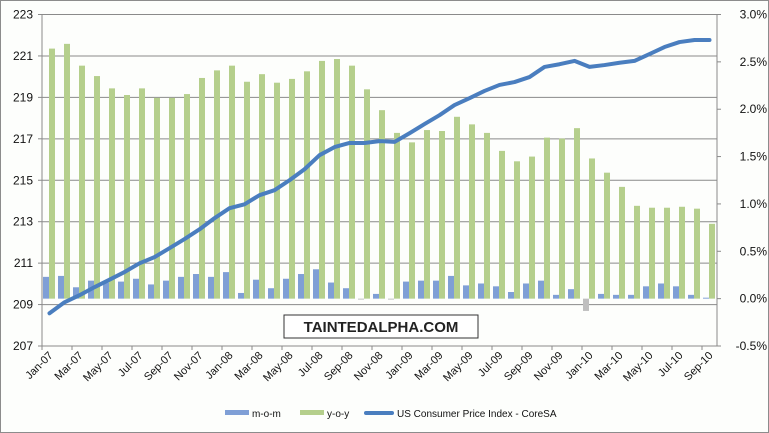  I want to click on left-tick-label: 211, so click(23, 263).